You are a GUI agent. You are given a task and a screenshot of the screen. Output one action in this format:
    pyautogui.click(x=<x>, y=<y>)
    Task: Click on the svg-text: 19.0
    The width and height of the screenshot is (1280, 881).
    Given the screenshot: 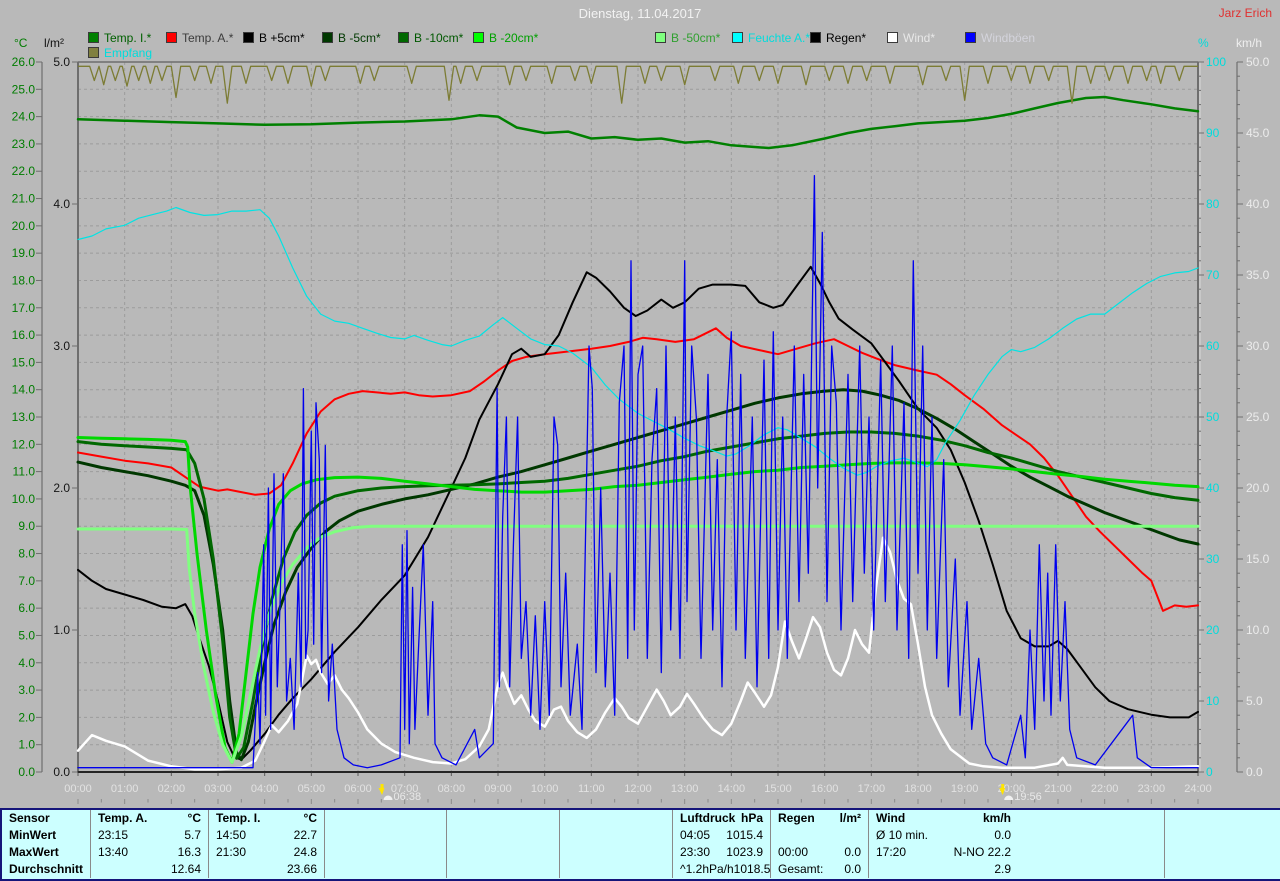 What is the action you would take?
    pyautogui.click(x=24, y=253)
    